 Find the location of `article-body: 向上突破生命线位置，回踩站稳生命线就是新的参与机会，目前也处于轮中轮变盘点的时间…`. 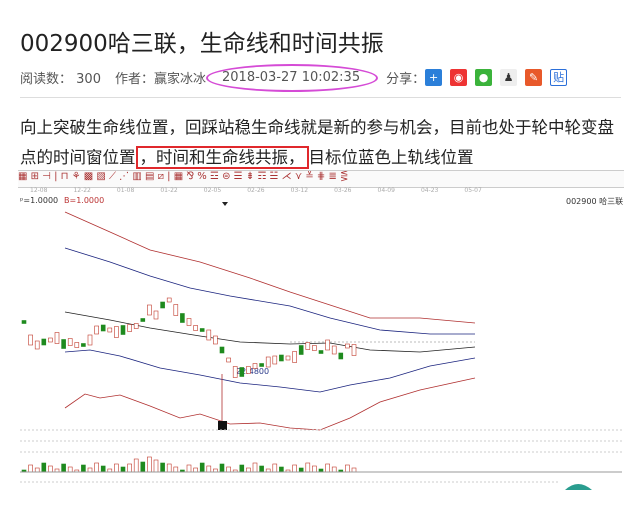

article-body: 向上突破生命线位置，回踩站稳生命线就是新的参与机会，目前也处于轮中轮变盘点的时间… is located at coordinates (317, 143).